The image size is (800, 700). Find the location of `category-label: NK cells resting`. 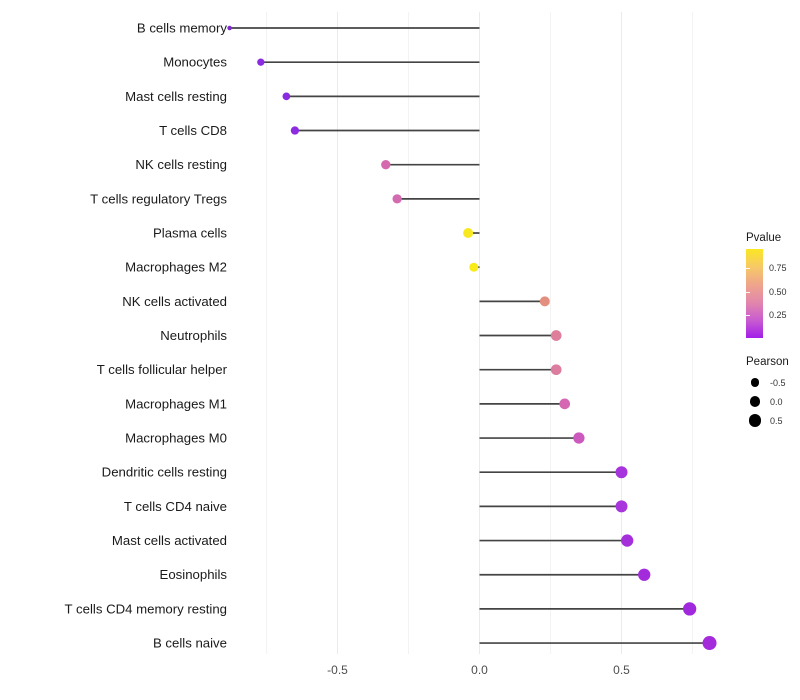

category-label: NK cells resting is located at coordinates (181, 164).